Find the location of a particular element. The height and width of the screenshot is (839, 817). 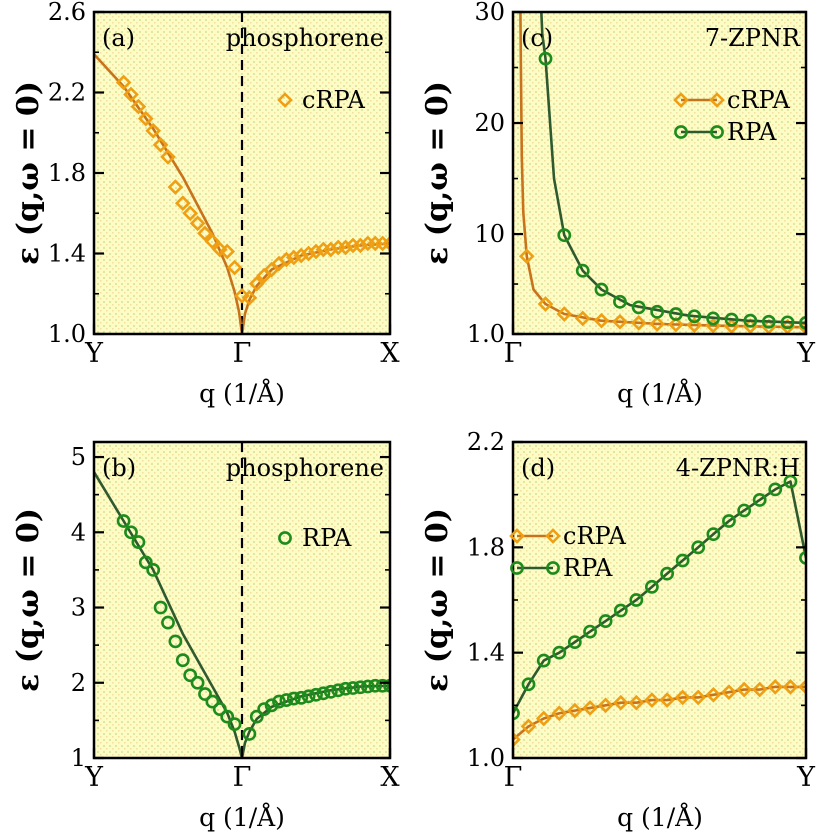

panel-a-plot is located at coordinates (242, 173).